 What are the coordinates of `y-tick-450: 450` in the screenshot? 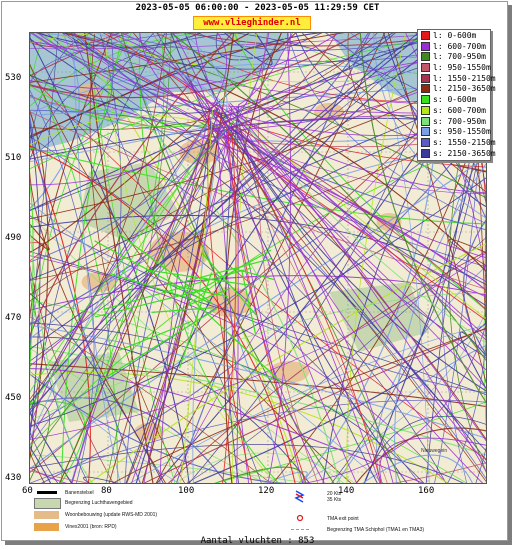 It's located at (13, 398).